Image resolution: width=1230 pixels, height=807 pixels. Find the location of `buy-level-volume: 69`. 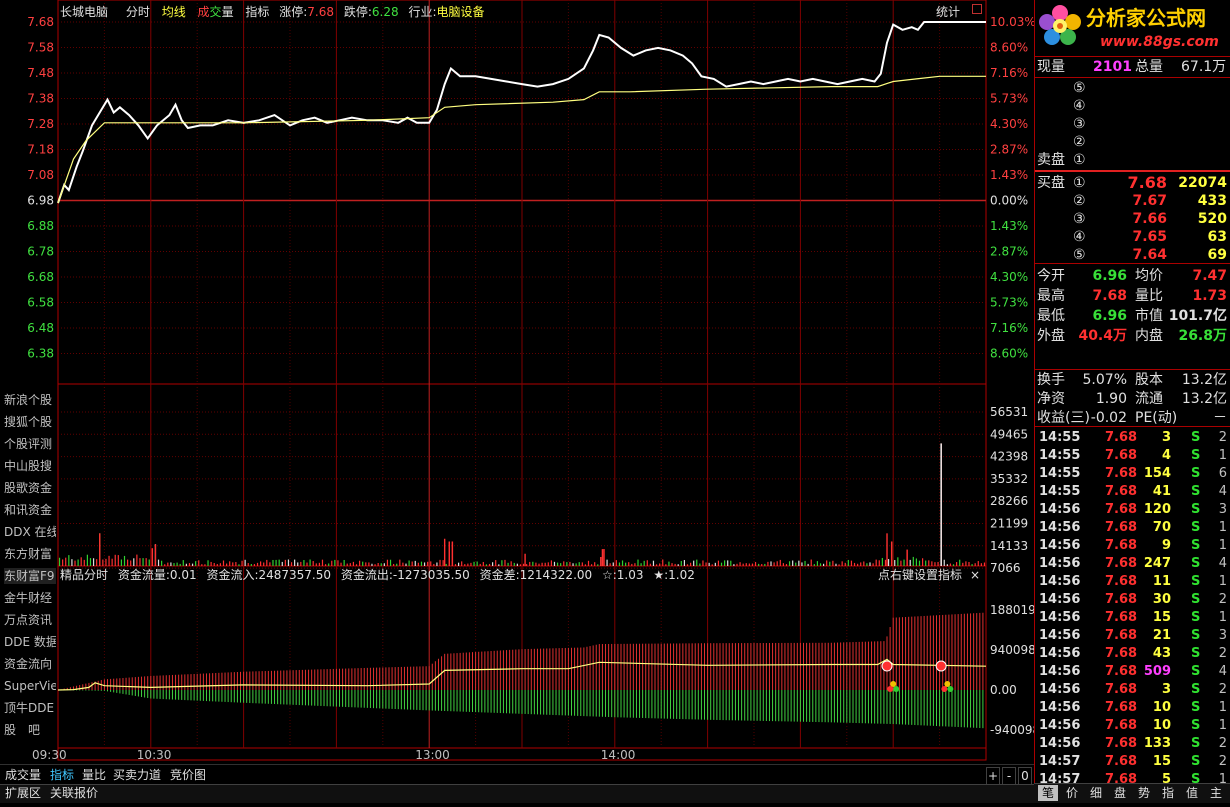

buy-level-volume: 69 is located at coordinates (1217, 255).